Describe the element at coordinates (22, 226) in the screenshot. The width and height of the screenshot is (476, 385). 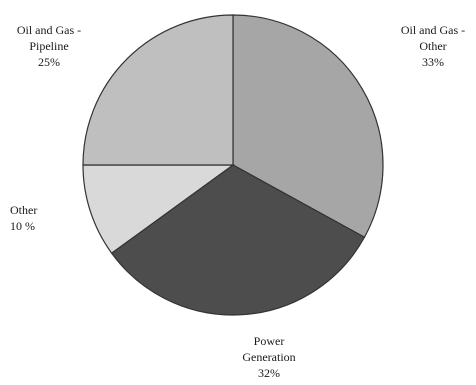
I see `slice-percent-label: 10 %` at that location.